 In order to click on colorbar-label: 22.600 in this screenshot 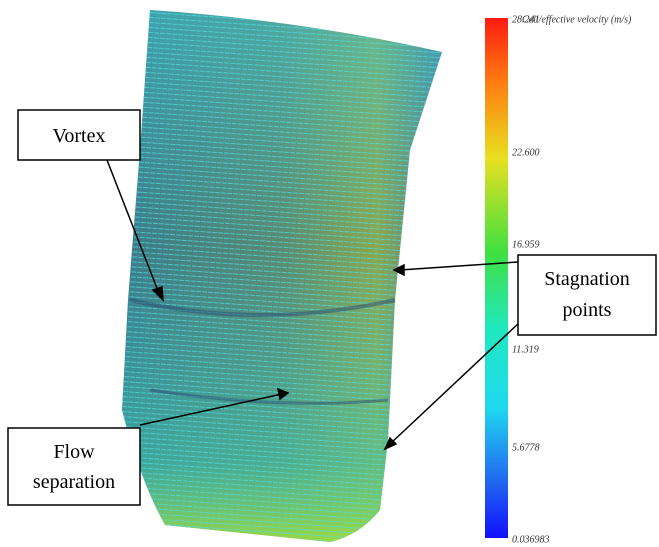, I will do `click(526, 152)`.